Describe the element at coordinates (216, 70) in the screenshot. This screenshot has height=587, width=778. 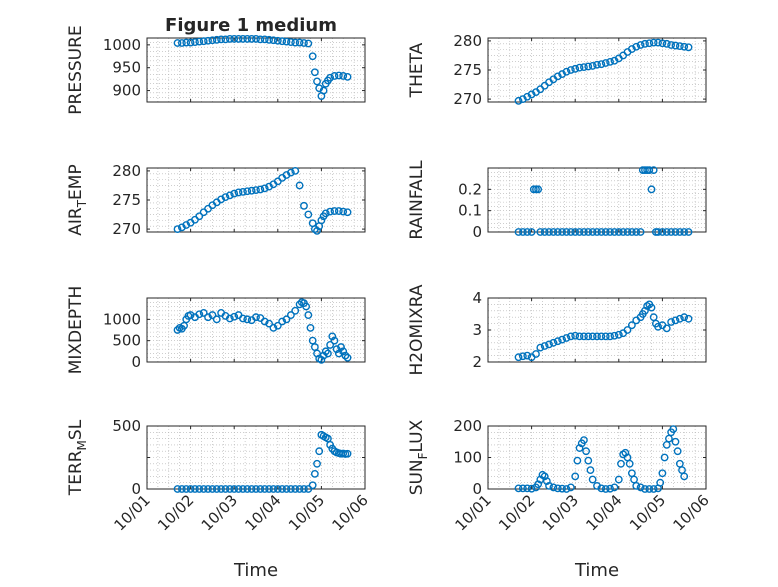
I see `panel-top-left: 900 950 1000 PRESSURE` at that location.